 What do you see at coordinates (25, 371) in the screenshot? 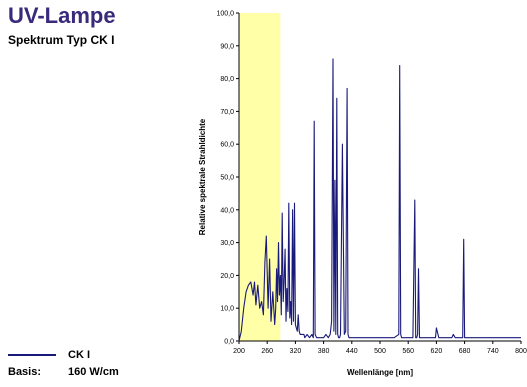
I see `basis-label: Basis:` at bounding box center [25, 371].